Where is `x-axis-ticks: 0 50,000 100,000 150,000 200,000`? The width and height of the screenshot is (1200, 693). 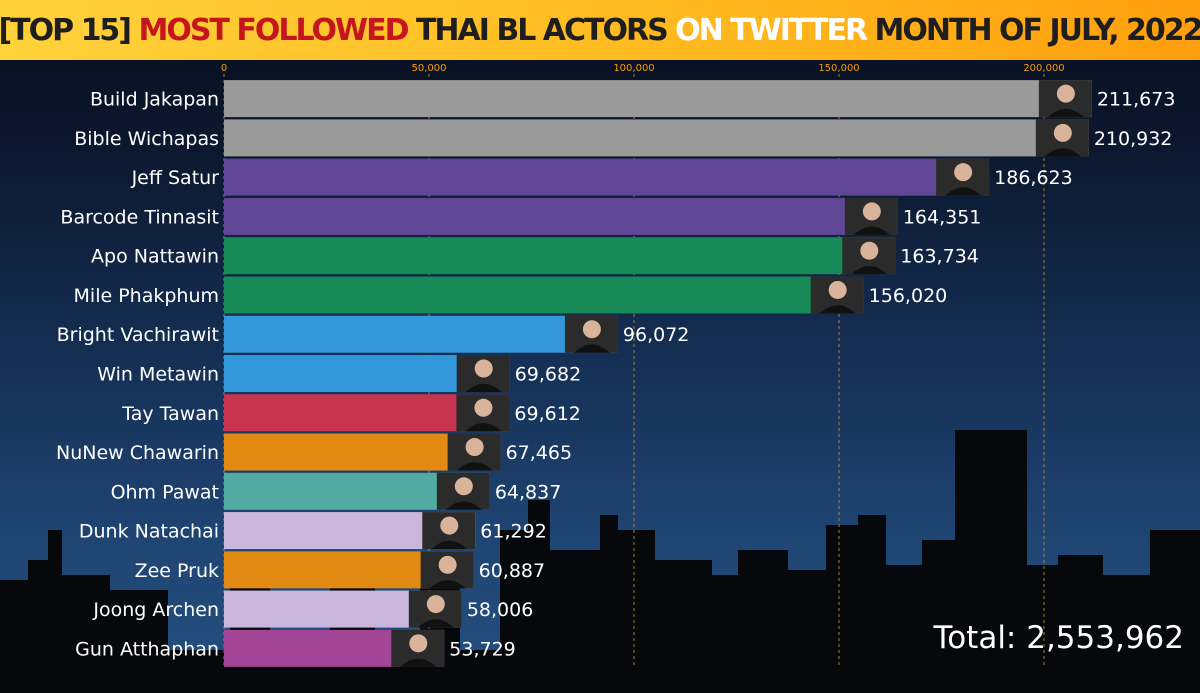 x-axis-ticks: 0 50,000 100,000 150,000 200,000 is located at coordinates (643, 68).